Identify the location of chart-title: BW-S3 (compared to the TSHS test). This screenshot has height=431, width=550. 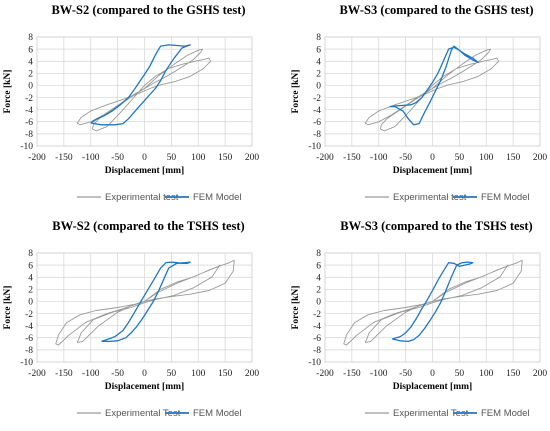
(436, 226).